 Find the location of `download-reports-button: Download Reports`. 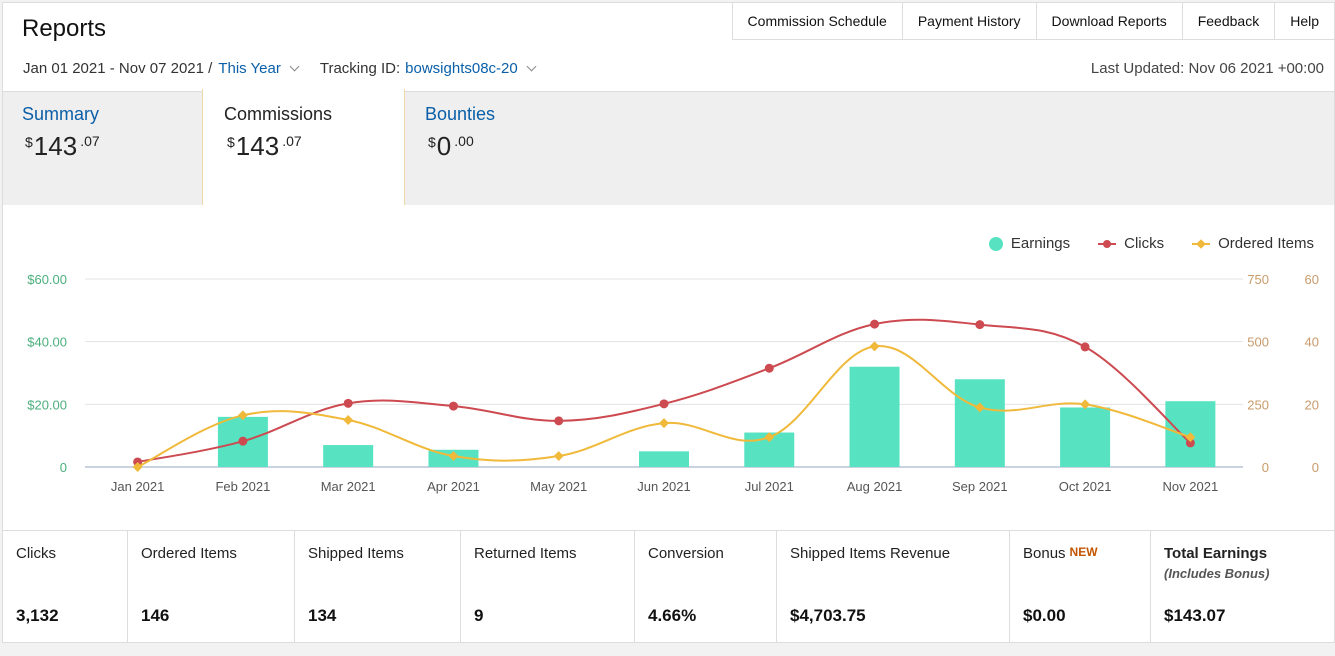

download-reports-button: Download Reports is located at coordinates (1110, 21).